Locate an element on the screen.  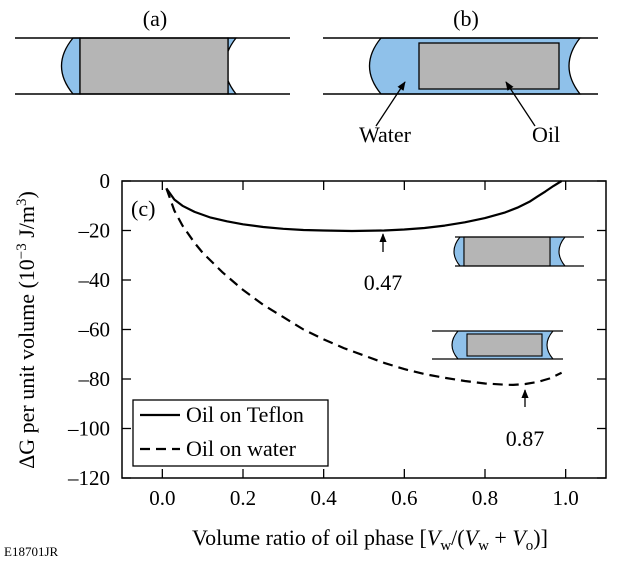
x-axis-label: Volume ratio of oil phase [Vw/(Vw + Vo)] is located at coordinates (370, 539).